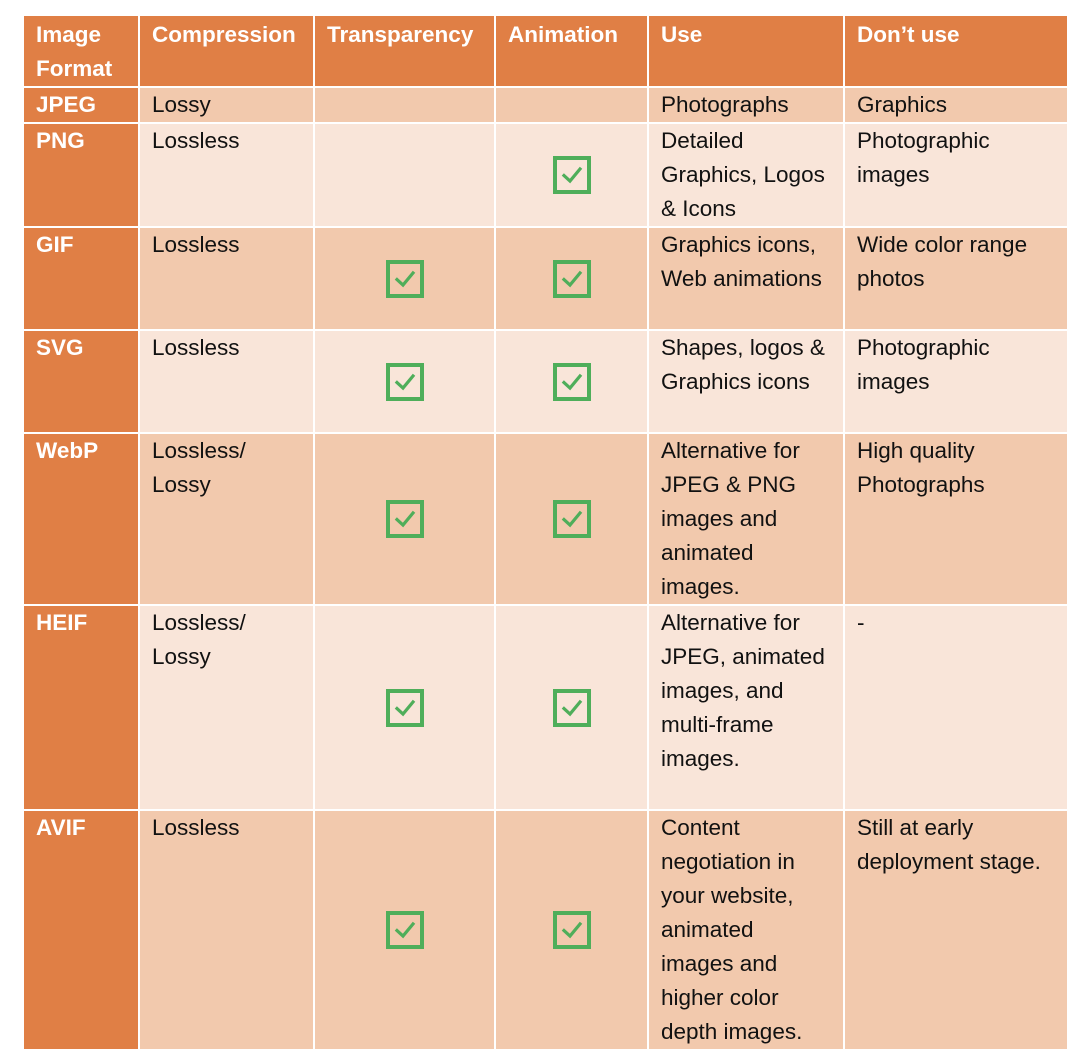  Describe the element at coordinates (81, 381) in the screenshot. I see `format-cell: SVG` at that location.